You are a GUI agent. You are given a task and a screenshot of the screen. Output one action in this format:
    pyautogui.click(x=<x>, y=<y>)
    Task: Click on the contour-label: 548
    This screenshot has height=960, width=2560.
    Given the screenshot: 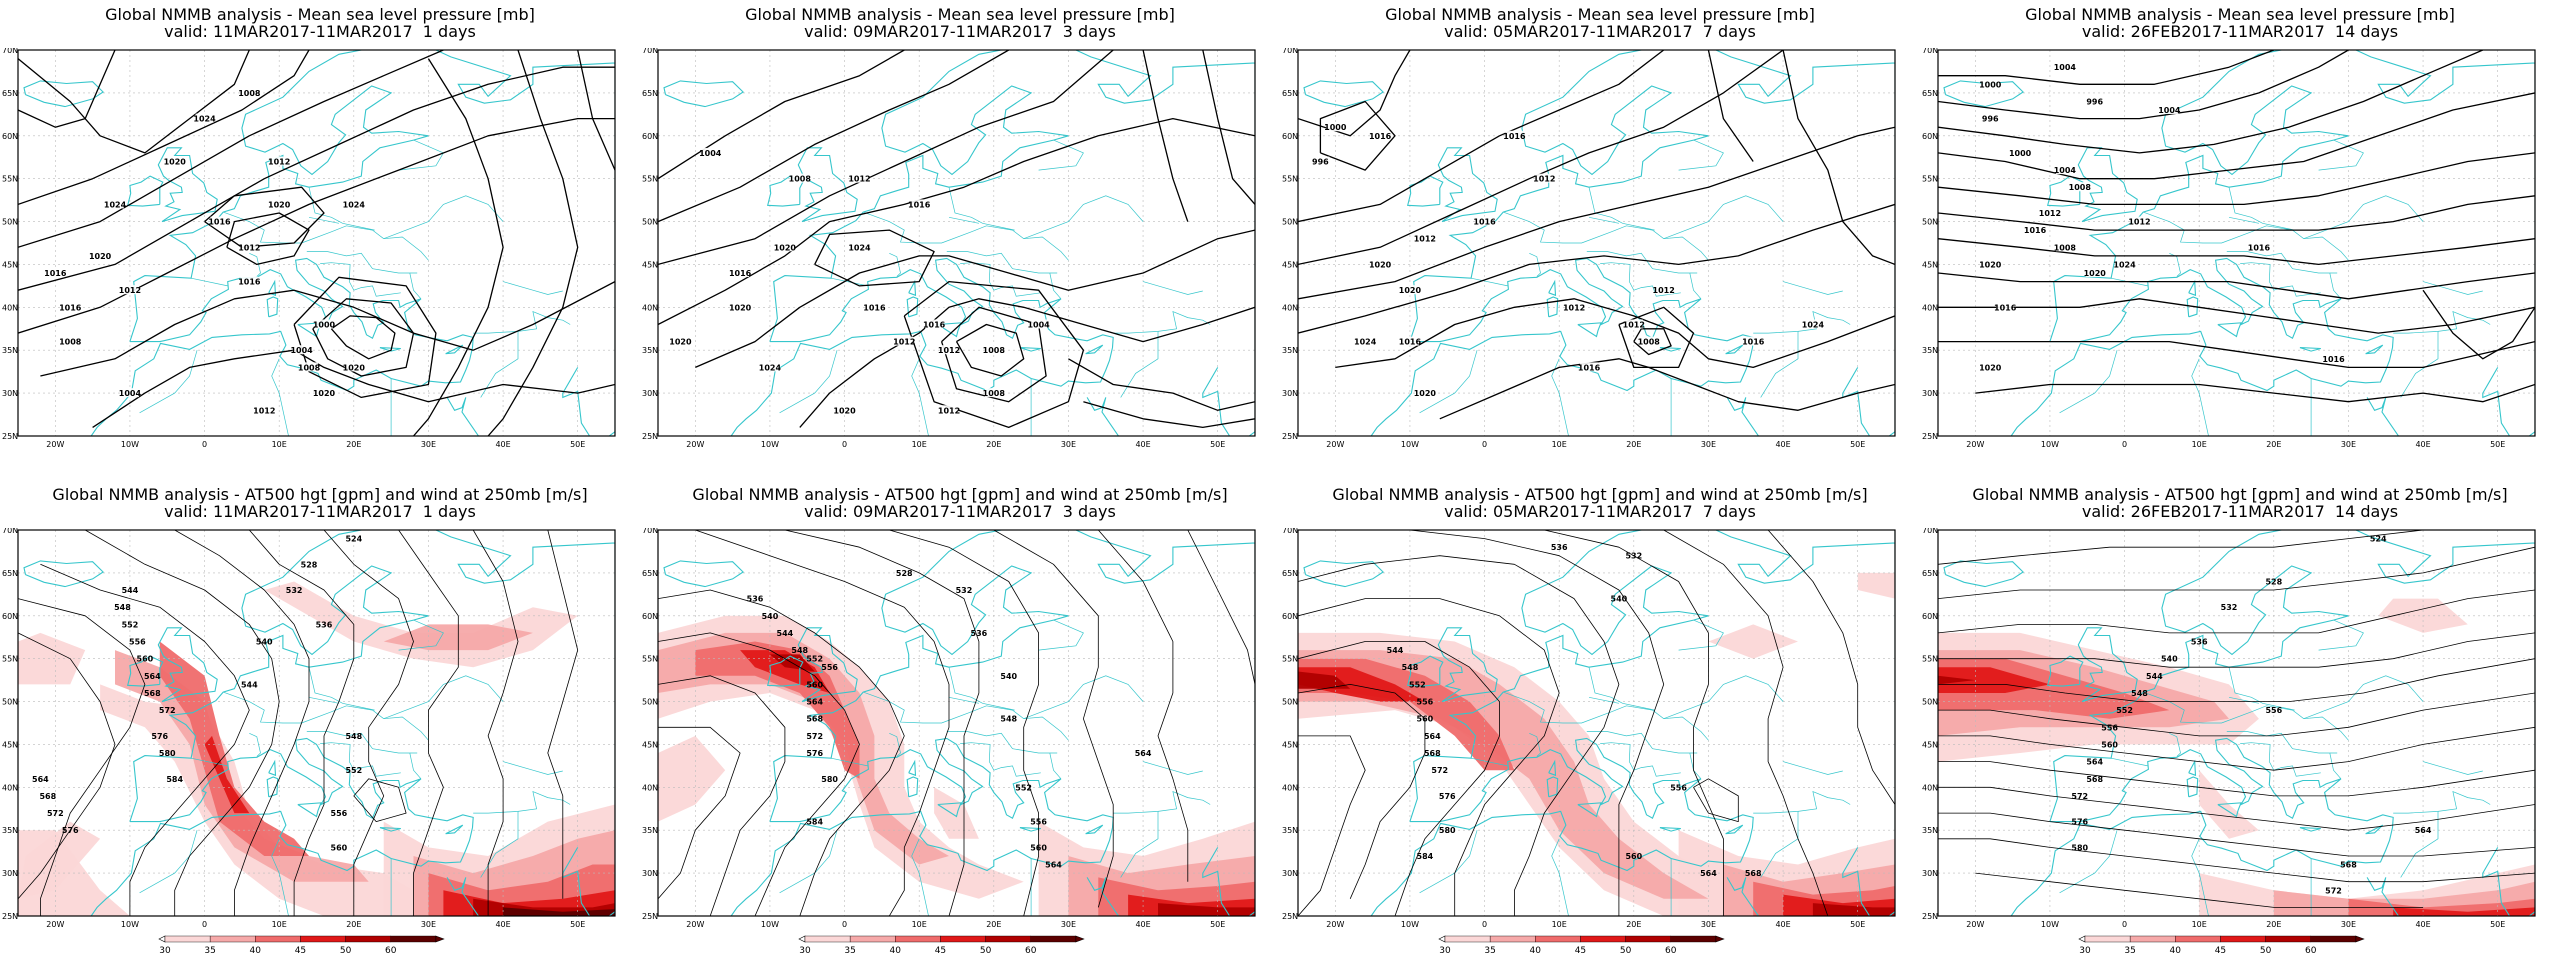 What is the action you would take?
    pyautogui.click(x=1410, y=667)
    